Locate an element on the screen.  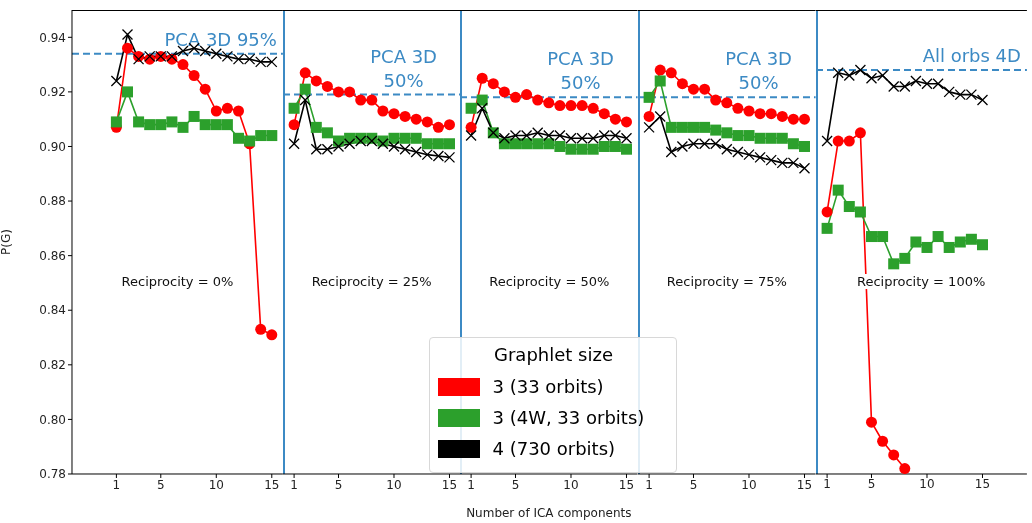
y-tick-label: 0.80 is located at coordinates (52, 419).